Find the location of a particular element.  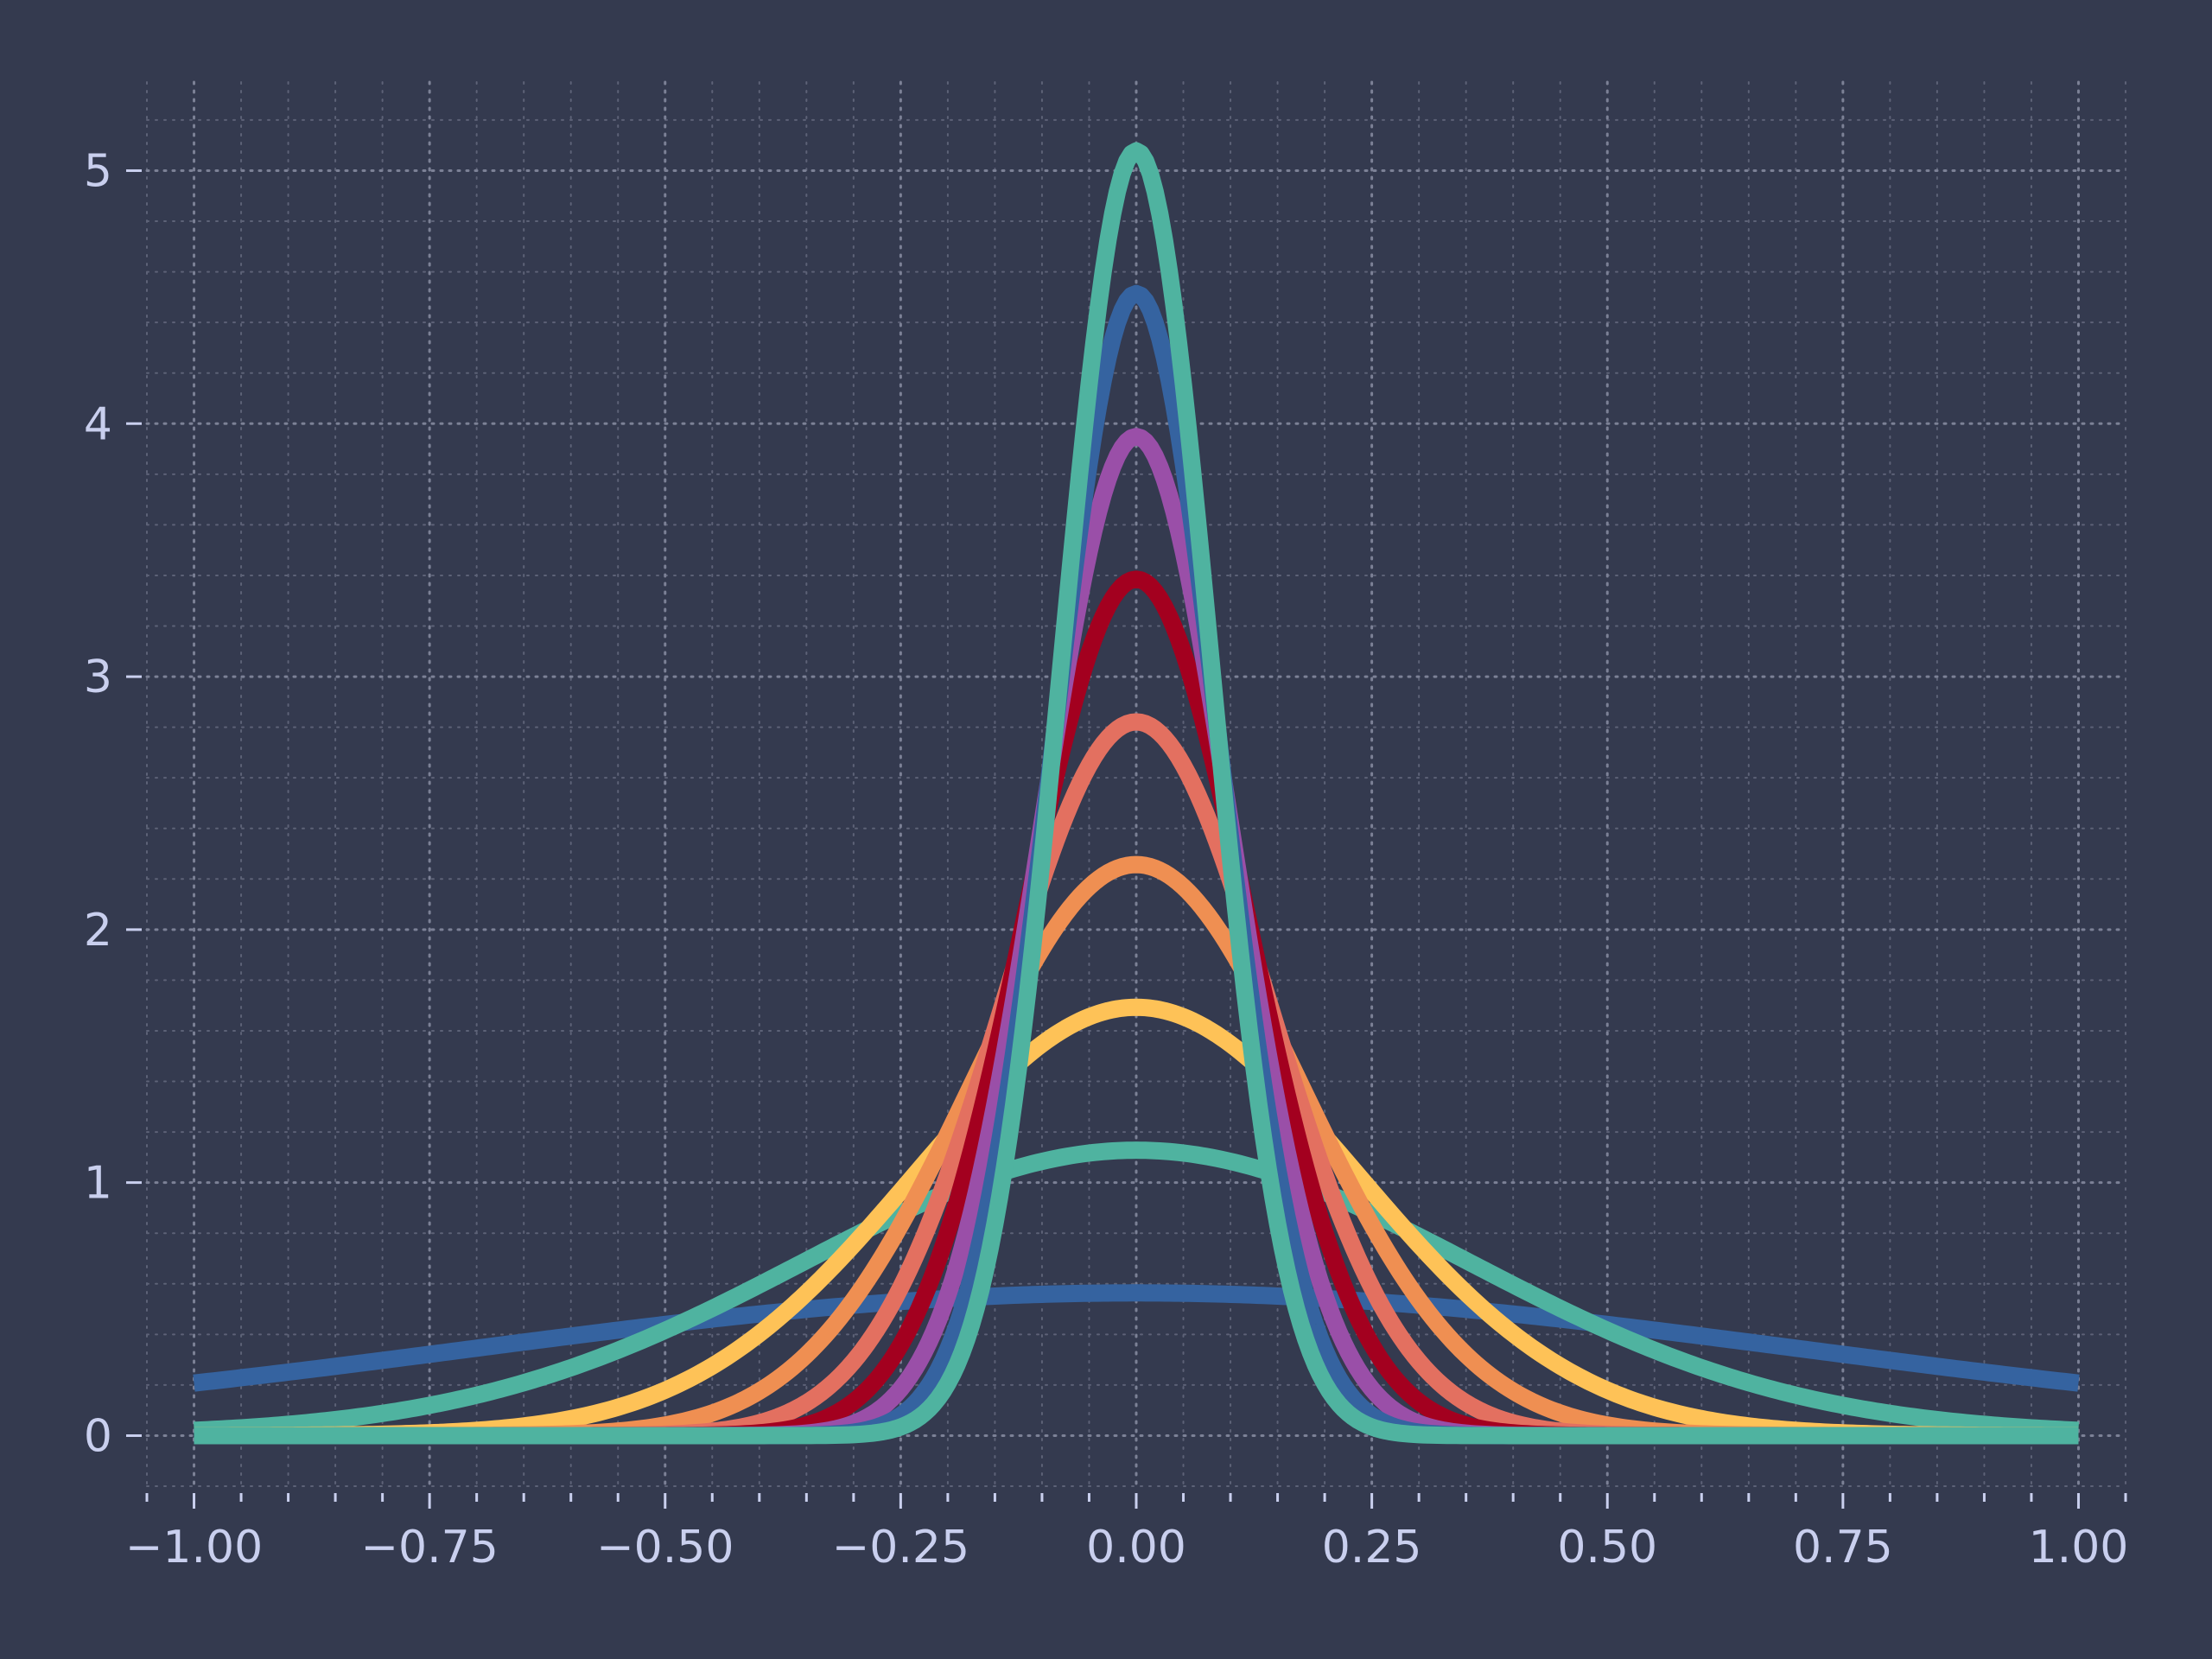

y-tick-label: 1 is located at coordinates (98, 1184).